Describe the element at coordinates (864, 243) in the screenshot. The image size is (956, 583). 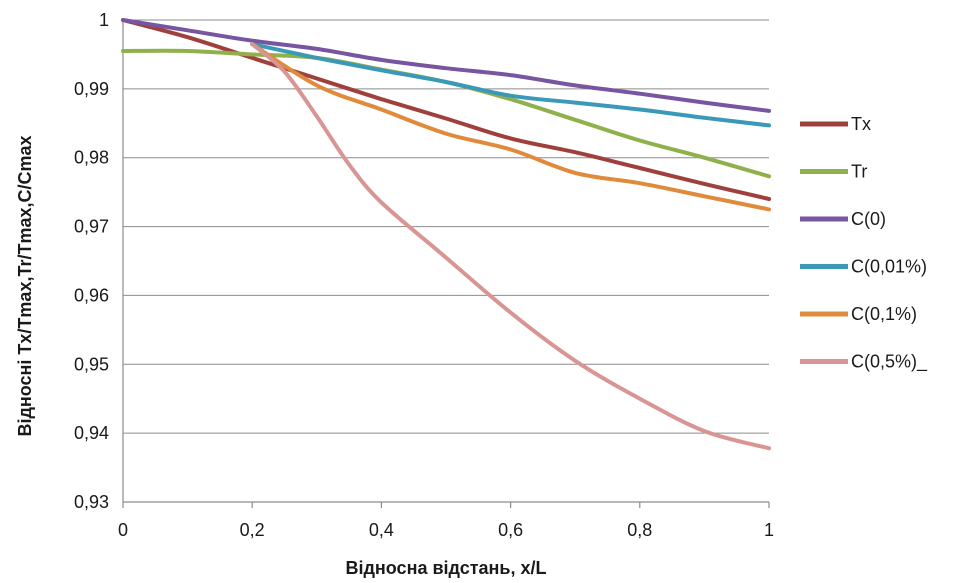
I see `legend: Tx Tr C(0) C(0,01%) C(0,1%) C(0,5%)_` at that location.